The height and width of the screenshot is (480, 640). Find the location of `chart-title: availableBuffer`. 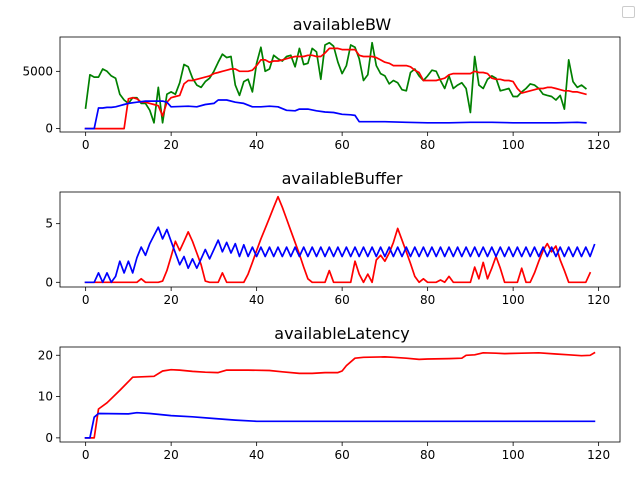

chart-title: availableBuffer is located at coordinates (342, 178).